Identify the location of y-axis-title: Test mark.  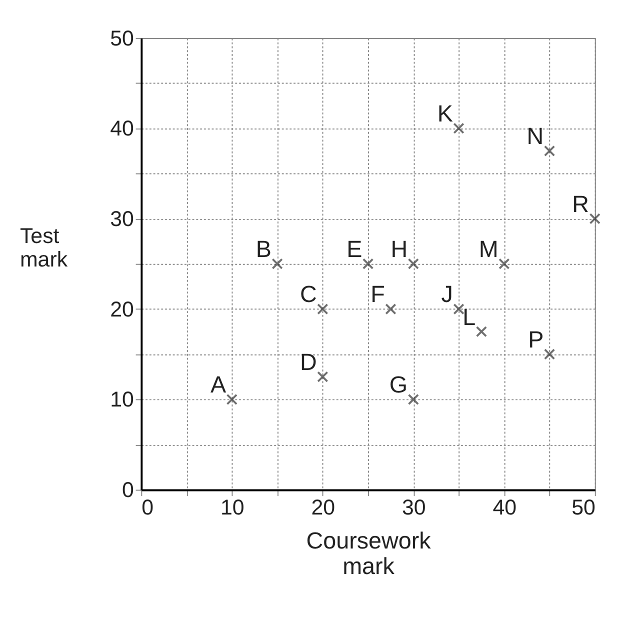
(44, 248).